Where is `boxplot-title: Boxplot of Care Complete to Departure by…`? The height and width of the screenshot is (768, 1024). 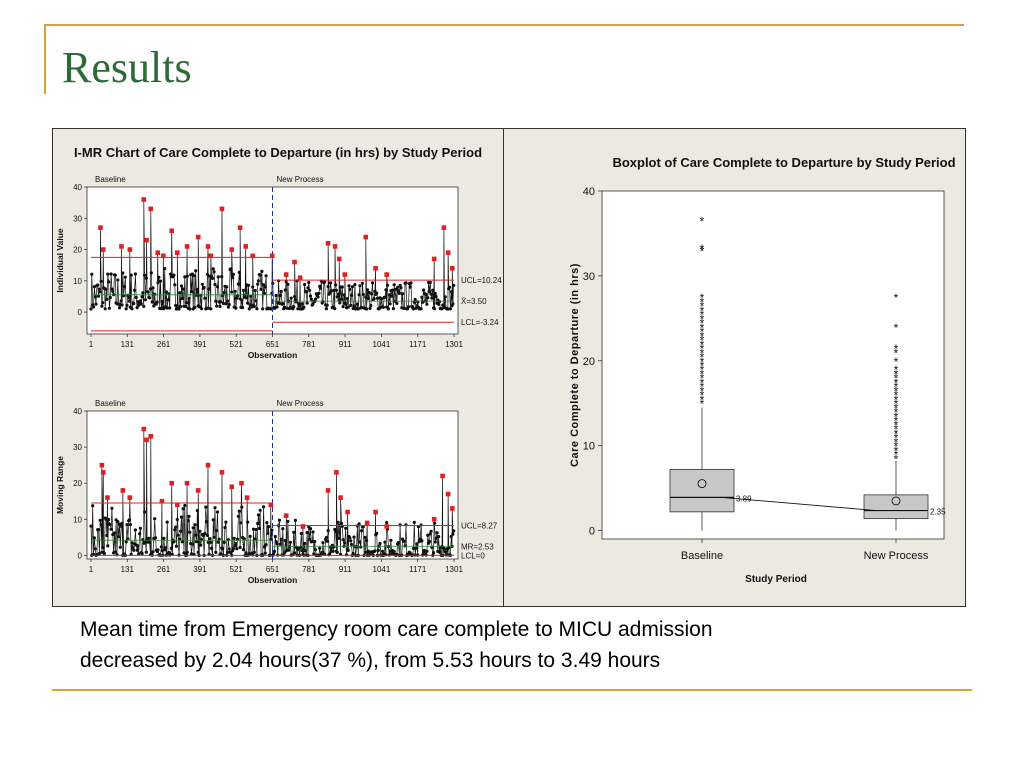
boxplot-title: Boxplot of Care Complete to Departure by… is located at coordinates (783, 162).